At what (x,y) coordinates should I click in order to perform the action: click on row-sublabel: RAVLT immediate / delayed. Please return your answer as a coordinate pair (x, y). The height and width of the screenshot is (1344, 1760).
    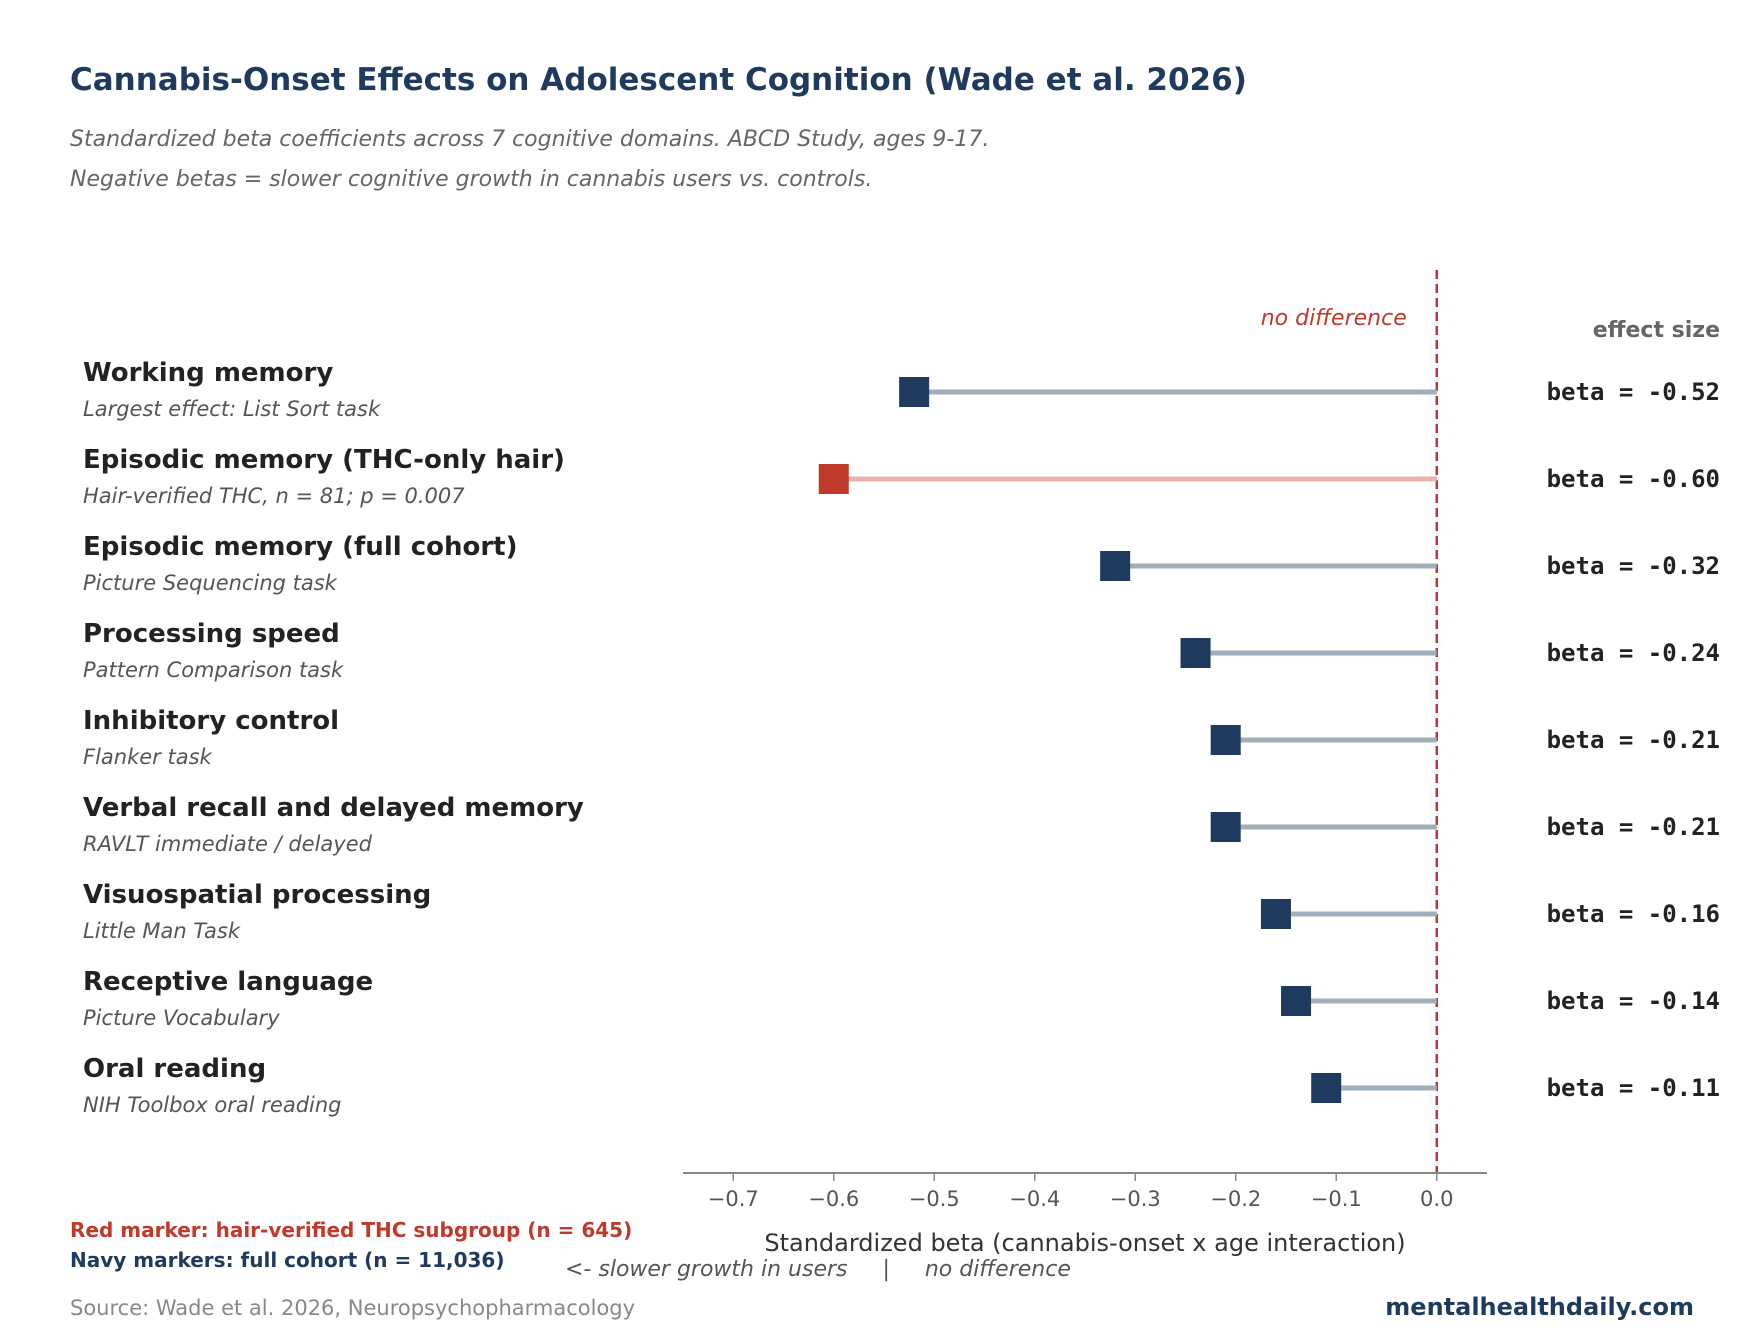
    Looking at the image, I should click on (228, 844).